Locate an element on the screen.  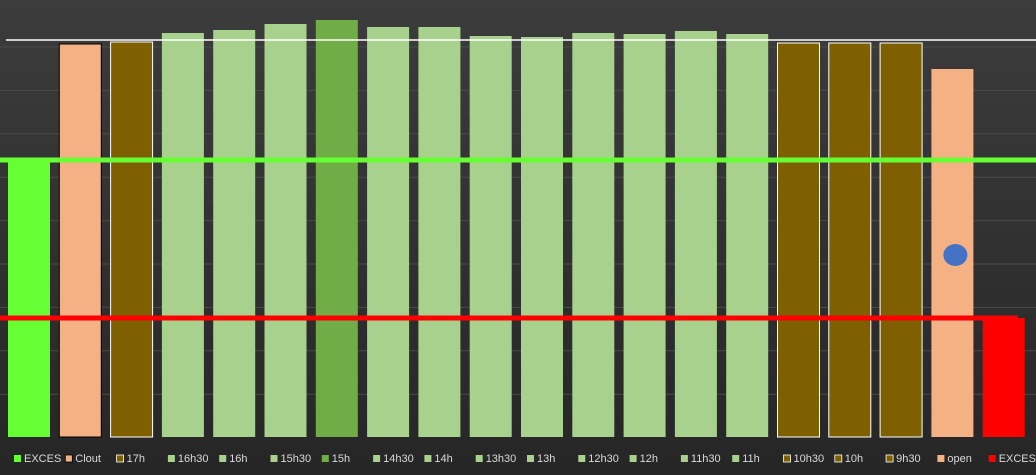
legend-label: 13h30 is located at coordinates (501, 459).